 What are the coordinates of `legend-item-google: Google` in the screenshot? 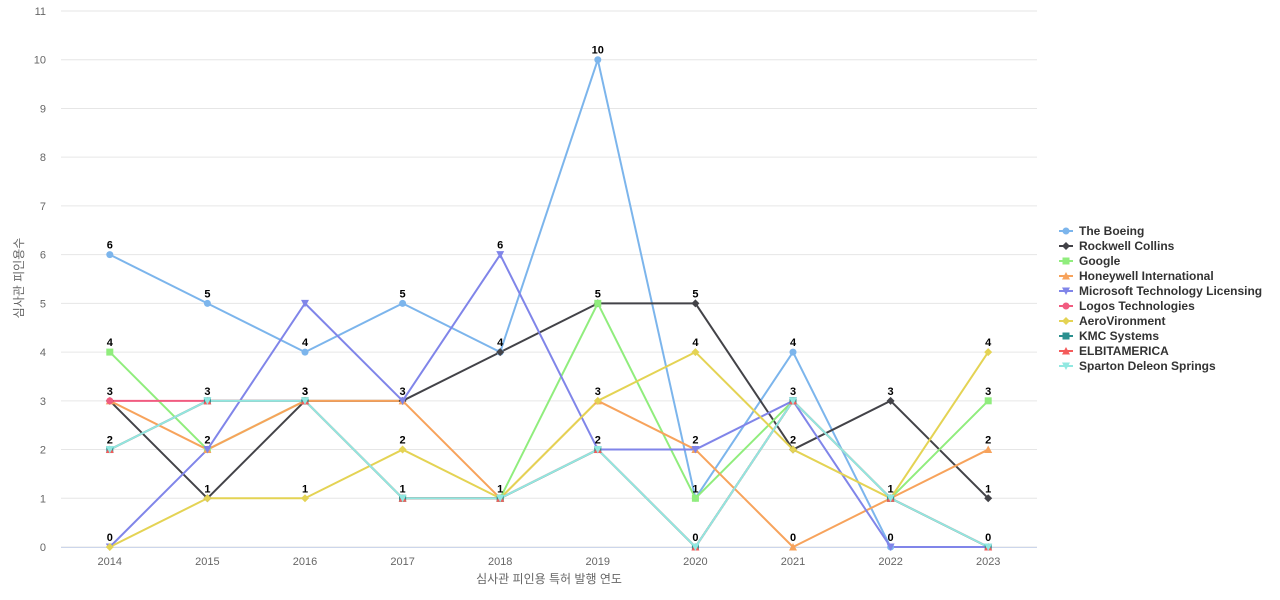 It's located at (1090, 261).